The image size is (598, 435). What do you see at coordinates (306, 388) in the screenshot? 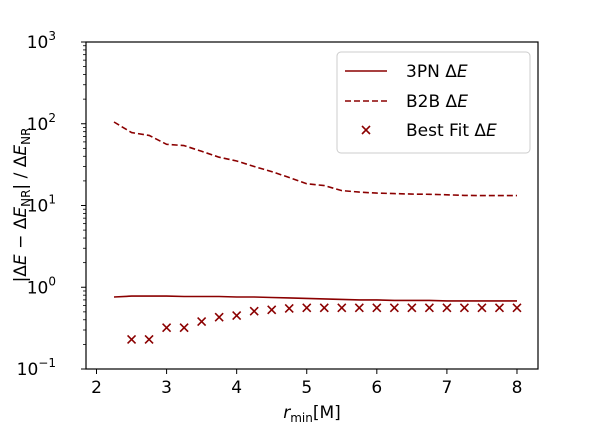
I see `x-tick-label: 5` at bounding box center [306, 388].